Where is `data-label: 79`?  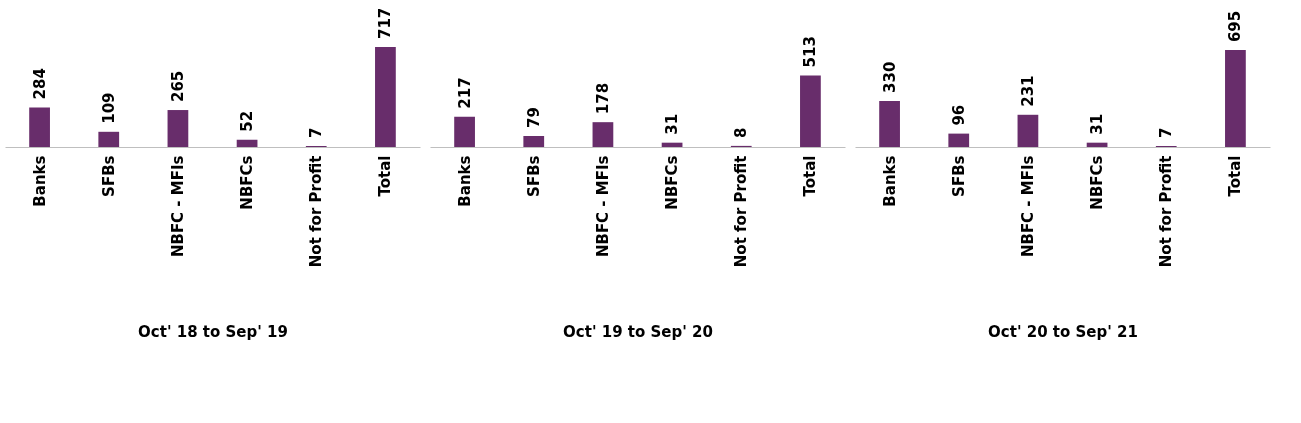 data-label: 79 is located at coordinates (533, 117).